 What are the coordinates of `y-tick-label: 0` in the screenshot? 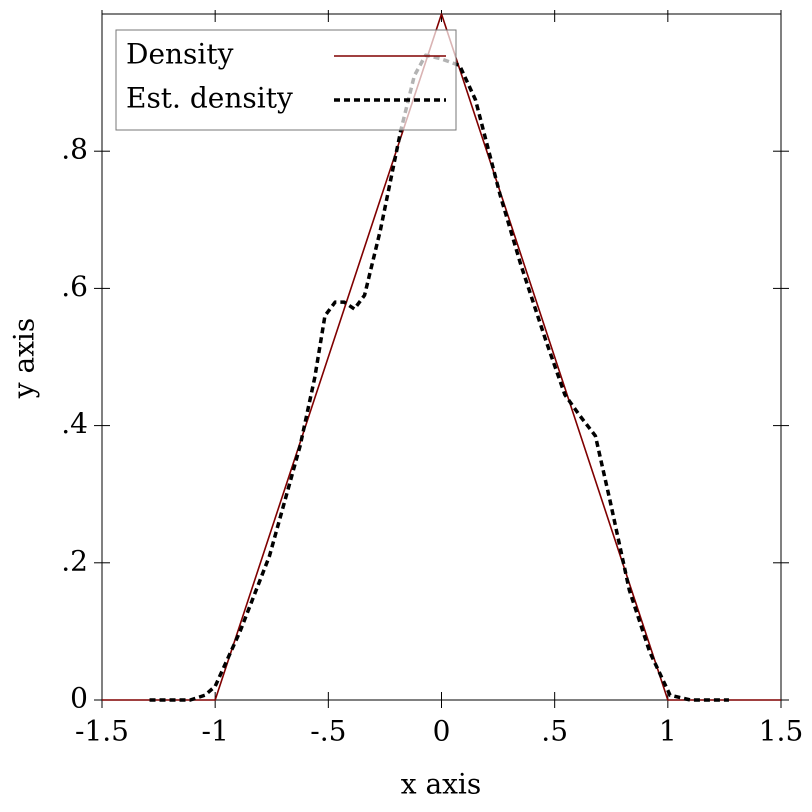 It's located at (79, 698).